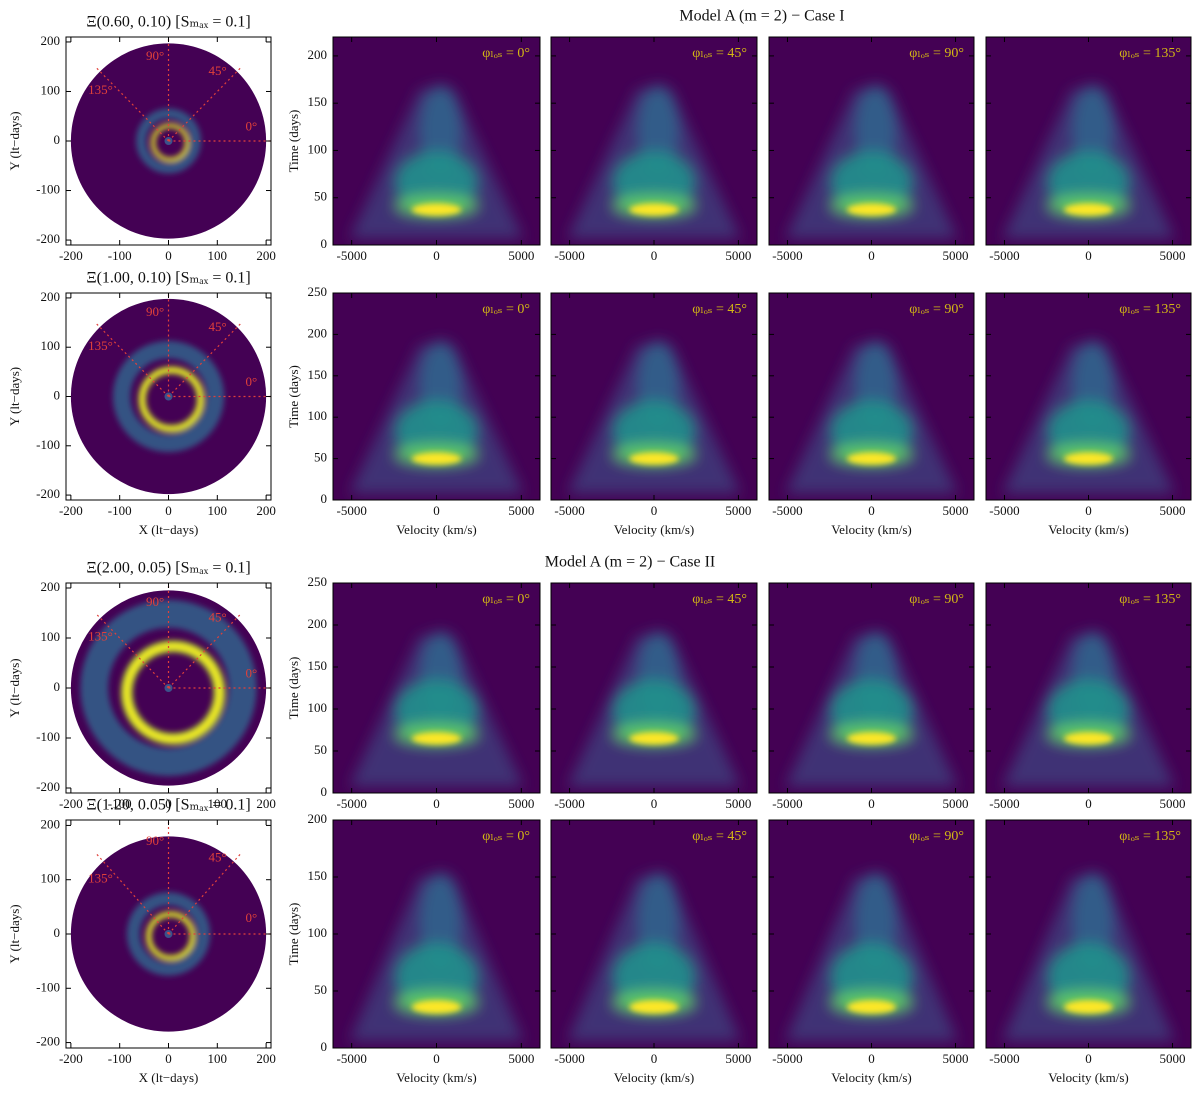 Image resolution: width=1200 pixels, height=1094 pixels. I want to click on x-axis-label: X (lt−days), so click(169, 529).